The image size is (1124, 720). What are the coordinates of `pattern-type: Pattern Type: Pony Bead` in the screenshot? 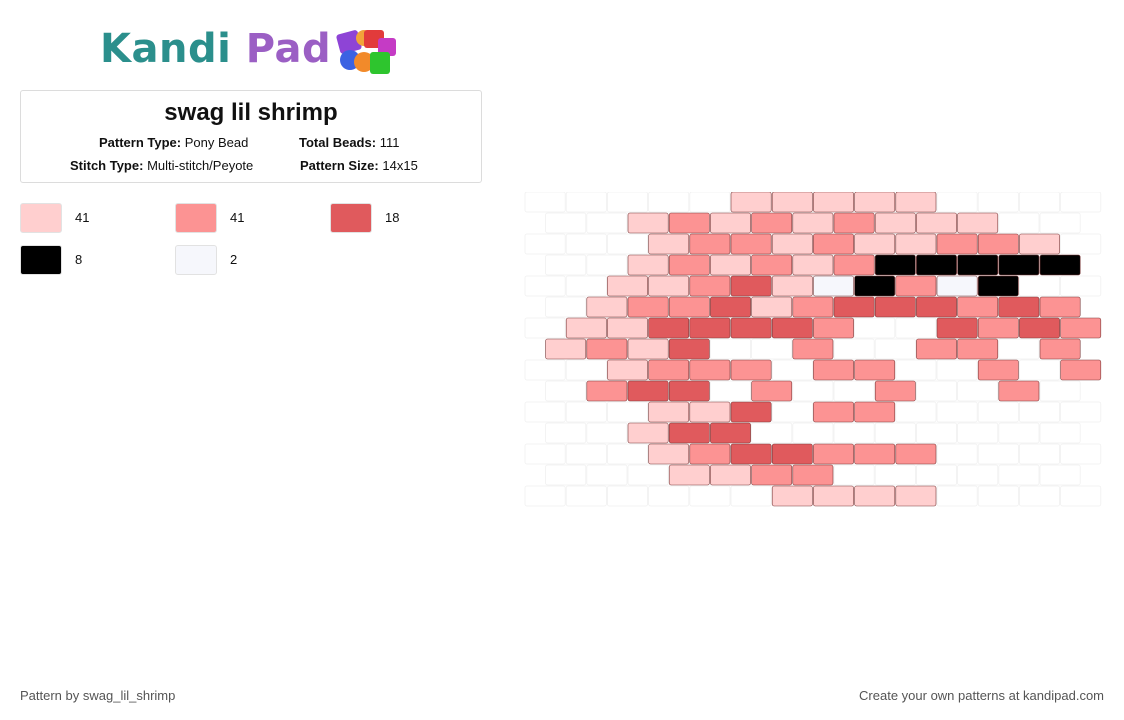 It's located at (174, 142).